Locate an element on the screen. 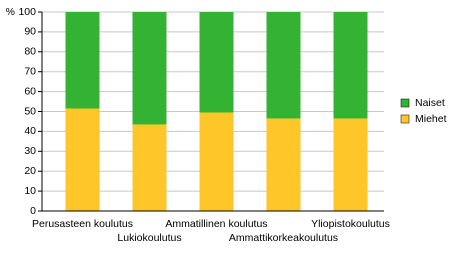 This screenshot has width=454, height=253. y-tick-label: 100 is located at coordinates (27, 12).